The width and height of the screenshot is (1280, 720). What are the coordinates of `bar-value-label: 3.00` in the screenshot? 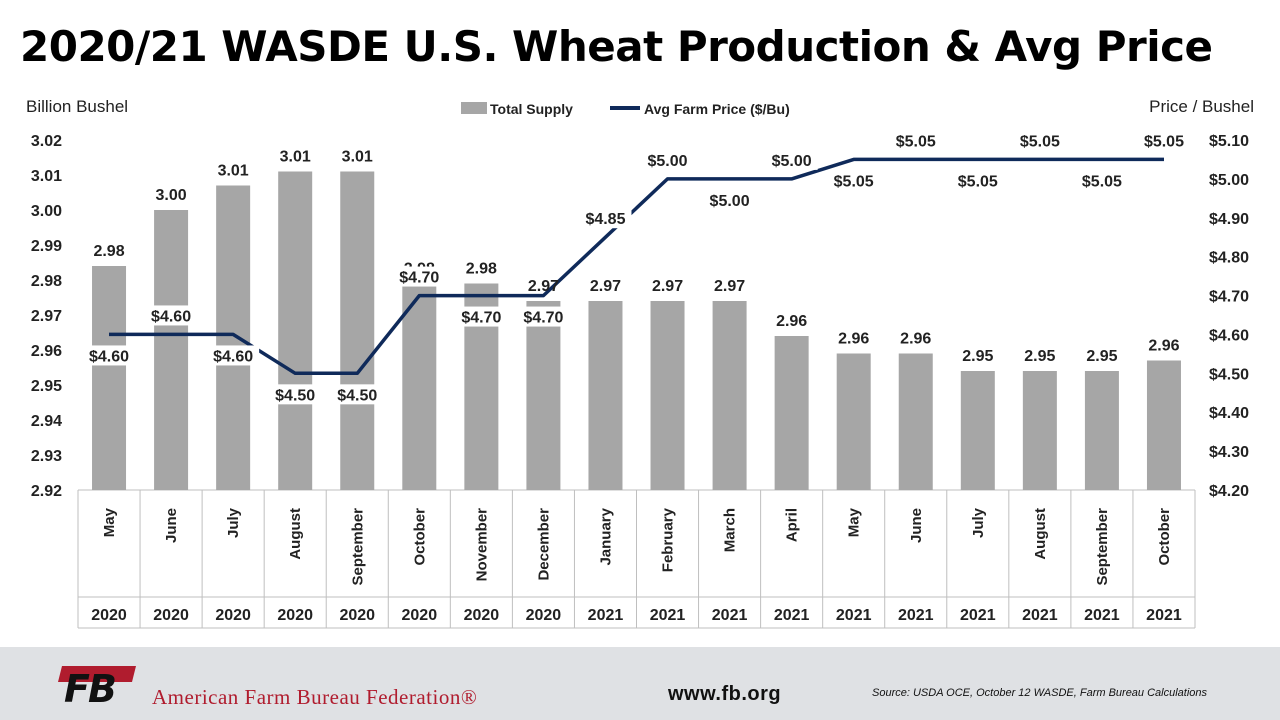 It's located at (171, 195).